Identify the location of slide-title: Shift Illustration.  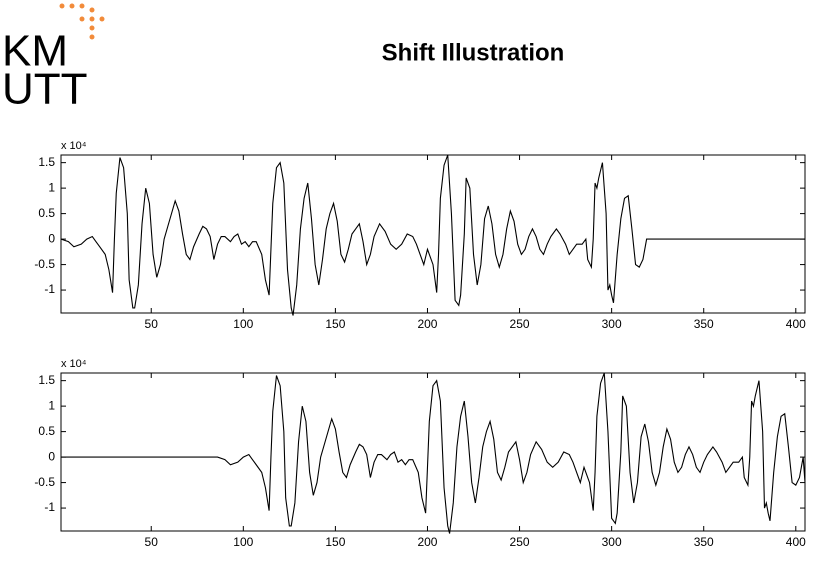
(473, 52).